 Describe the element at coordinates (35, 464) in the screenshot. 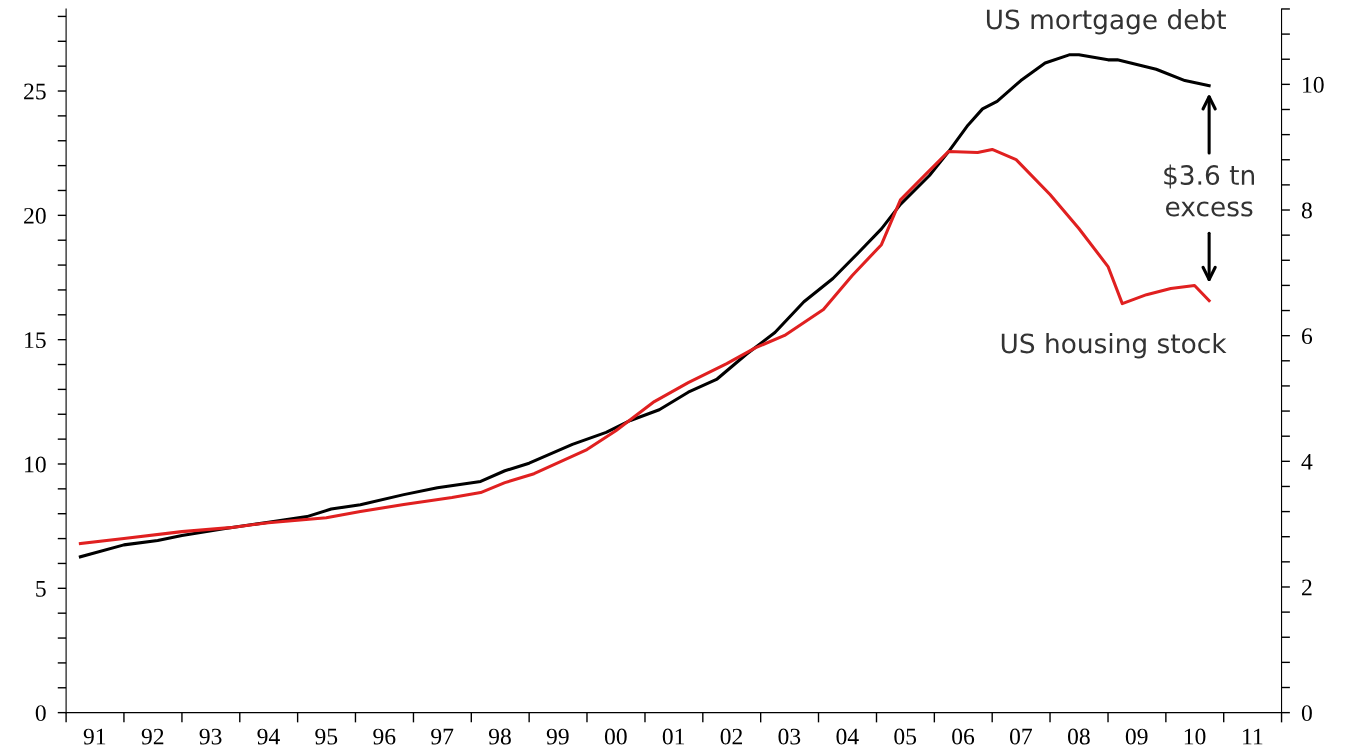

I see `y-tick-label: 10` at that location.